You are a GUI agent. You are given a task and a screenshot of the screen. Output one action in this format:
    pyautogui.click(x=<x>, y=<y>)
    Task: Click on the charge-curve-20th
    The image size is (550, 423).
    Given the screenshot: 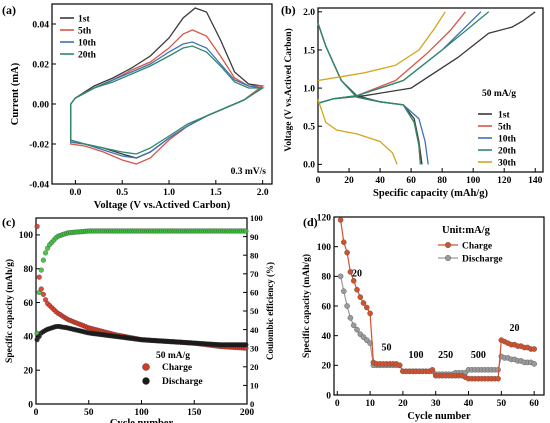 What is the action you would take?
    pyautogui.click(x=403, y=57)
    